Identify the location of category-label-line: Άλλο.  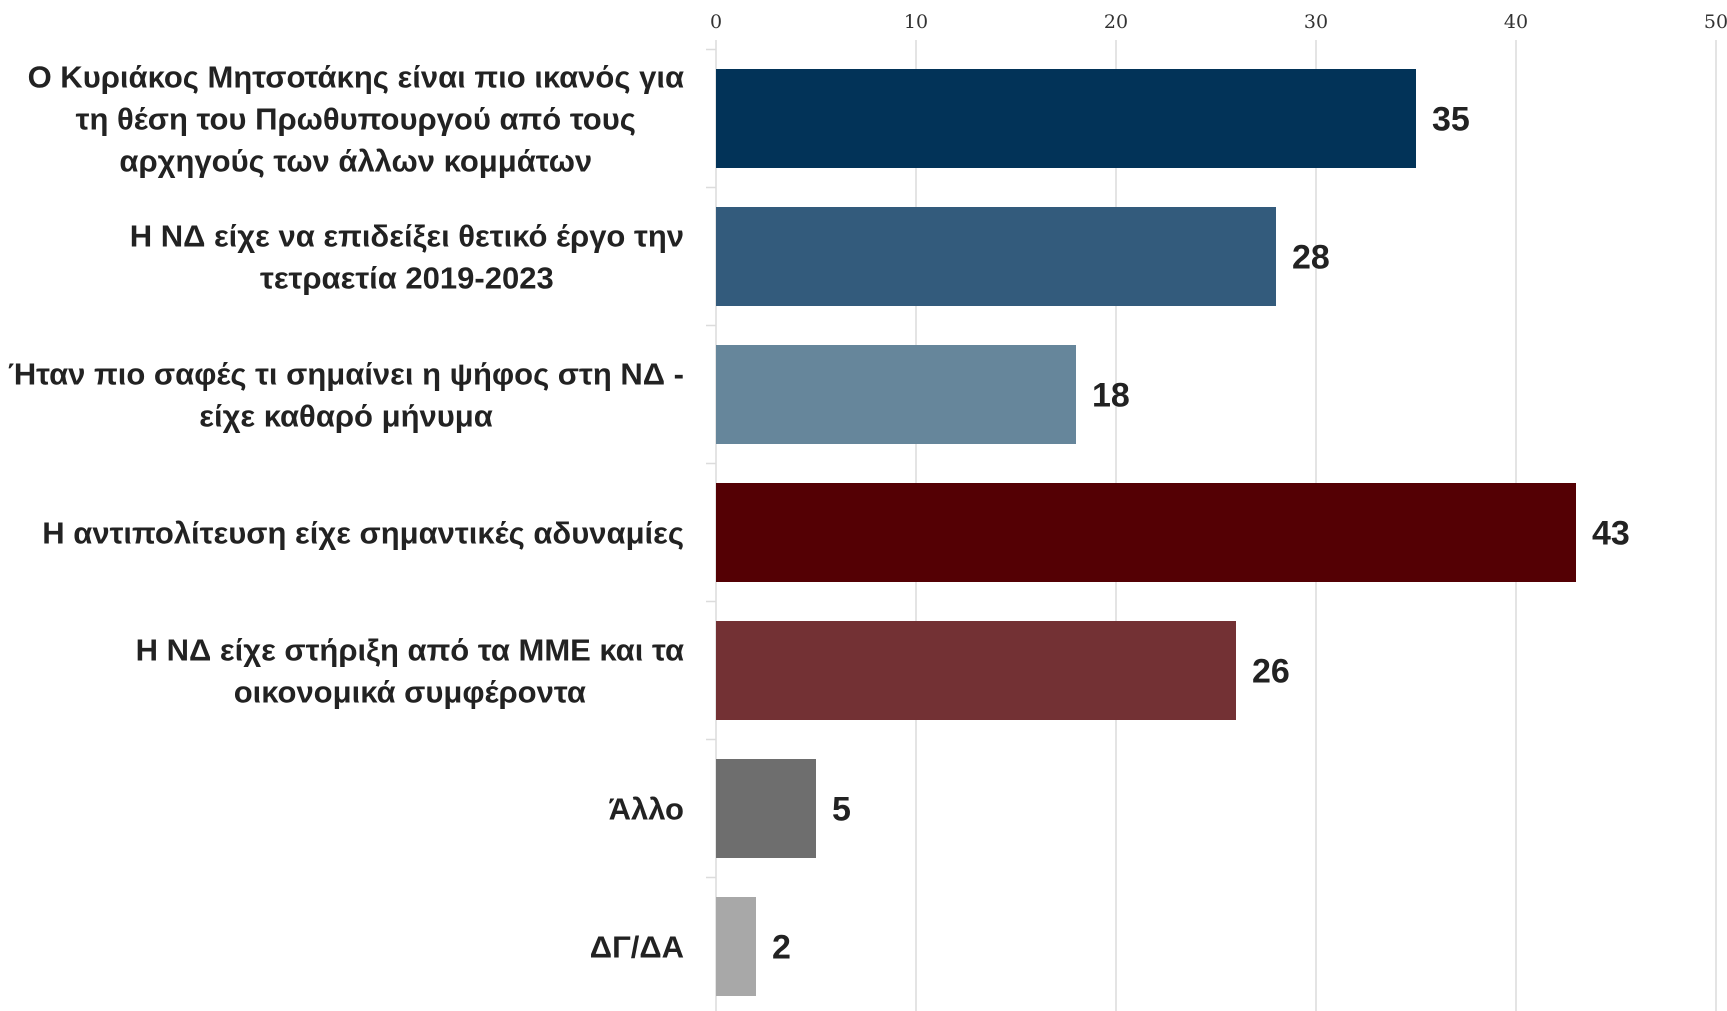
(646, 809).